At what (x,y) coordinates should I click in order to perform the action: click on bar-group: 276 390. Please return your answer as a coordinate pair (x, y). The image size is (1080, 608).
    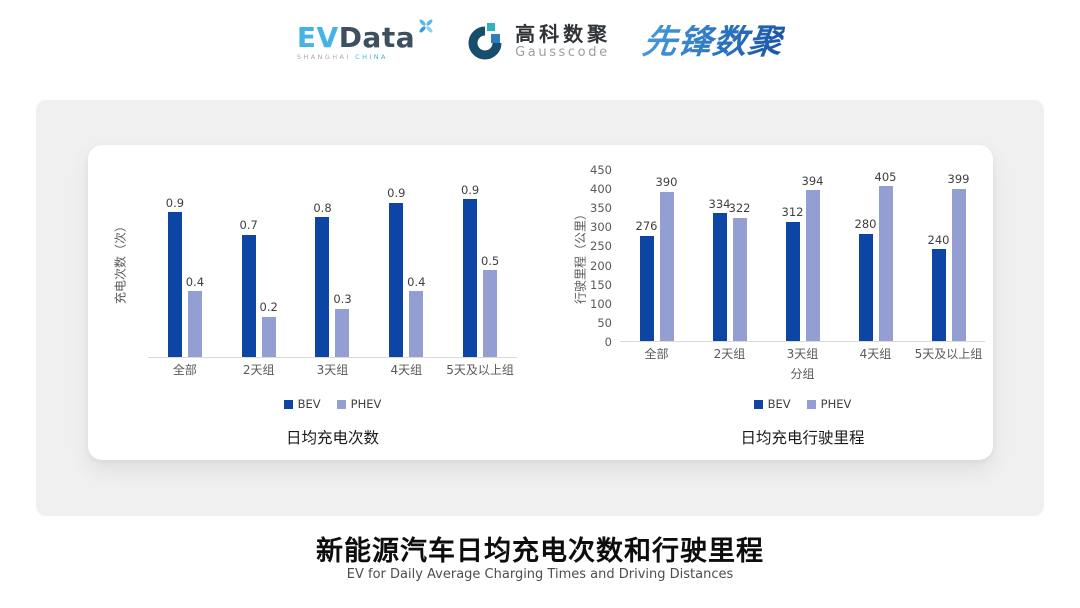
    Looking at the image, I should click on (656, 255).